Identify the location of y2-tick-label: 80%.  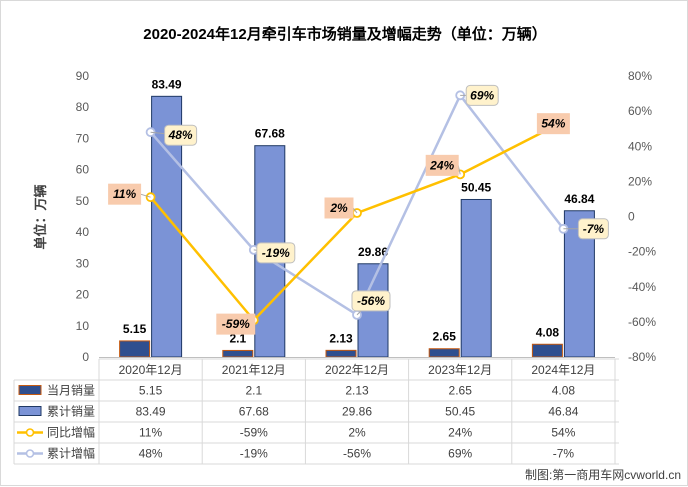
(640, 76).